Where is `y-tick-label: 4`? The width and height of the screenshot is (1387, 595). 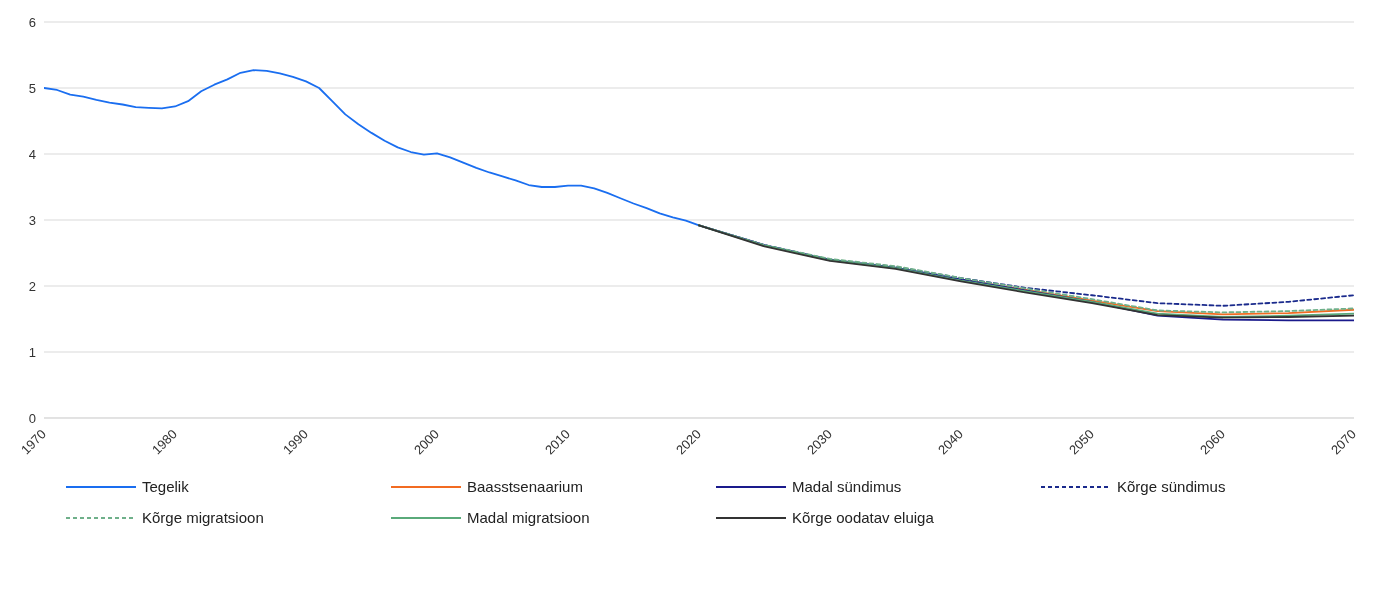 y-tick-label: 4 is located at coordinates (32, 154).